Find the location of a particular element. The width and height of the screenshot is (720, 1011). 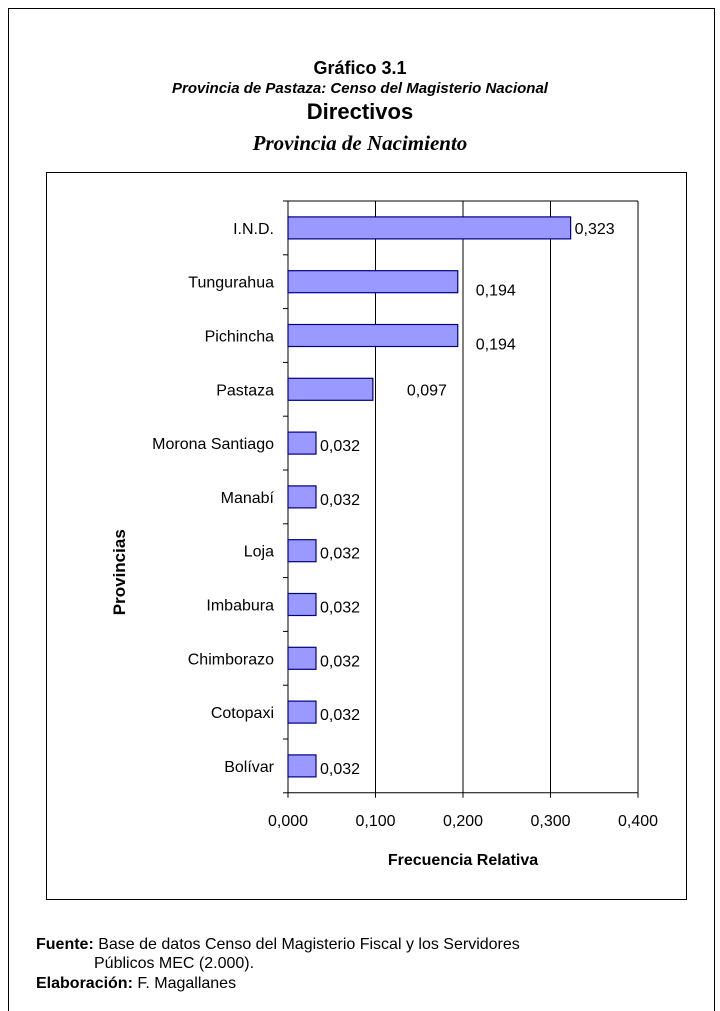

category-label: Loja is located at coordinates (259, 552).